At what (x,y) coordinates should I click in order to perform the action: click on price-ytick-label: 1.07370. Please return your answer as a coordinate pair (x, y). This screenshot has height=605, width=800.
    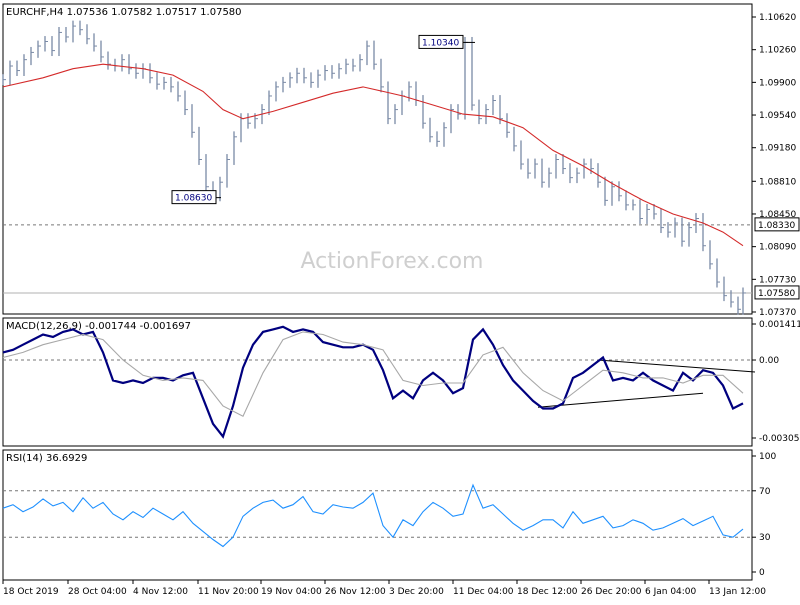
    Looking at the image, I should click on (777, 313).